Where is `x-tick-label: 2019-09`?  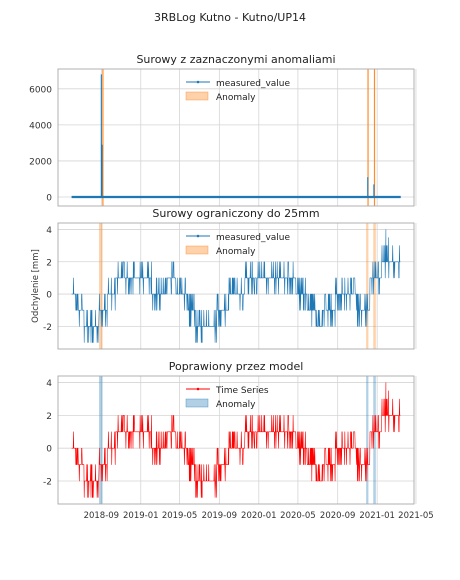
x-tick-label: 2019-09 is located at coordinates (220, 516).